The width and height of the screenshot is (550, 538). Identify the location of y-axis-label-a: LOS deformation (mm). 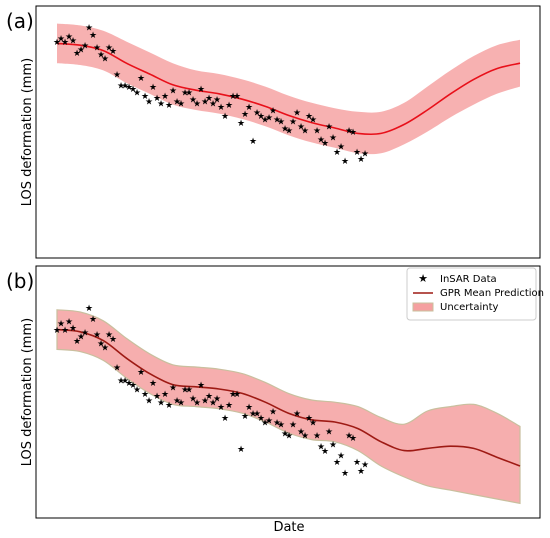
(27, 132).